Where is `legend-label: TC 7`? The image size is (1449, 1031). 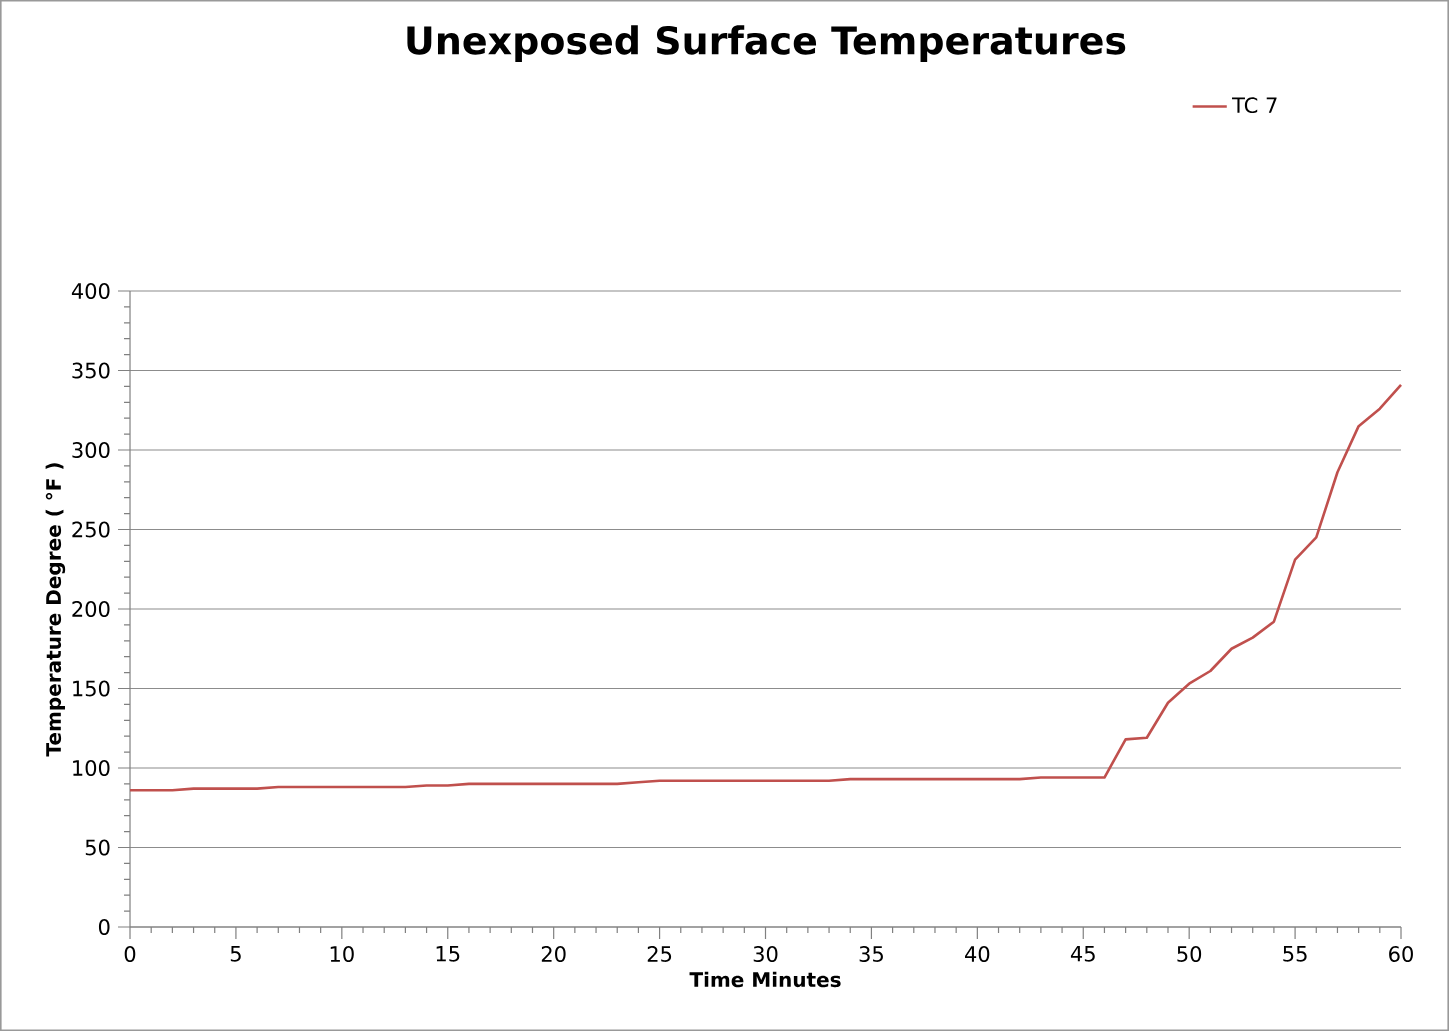 legend-label: TC 7 is located at coordinates (1254, 105).